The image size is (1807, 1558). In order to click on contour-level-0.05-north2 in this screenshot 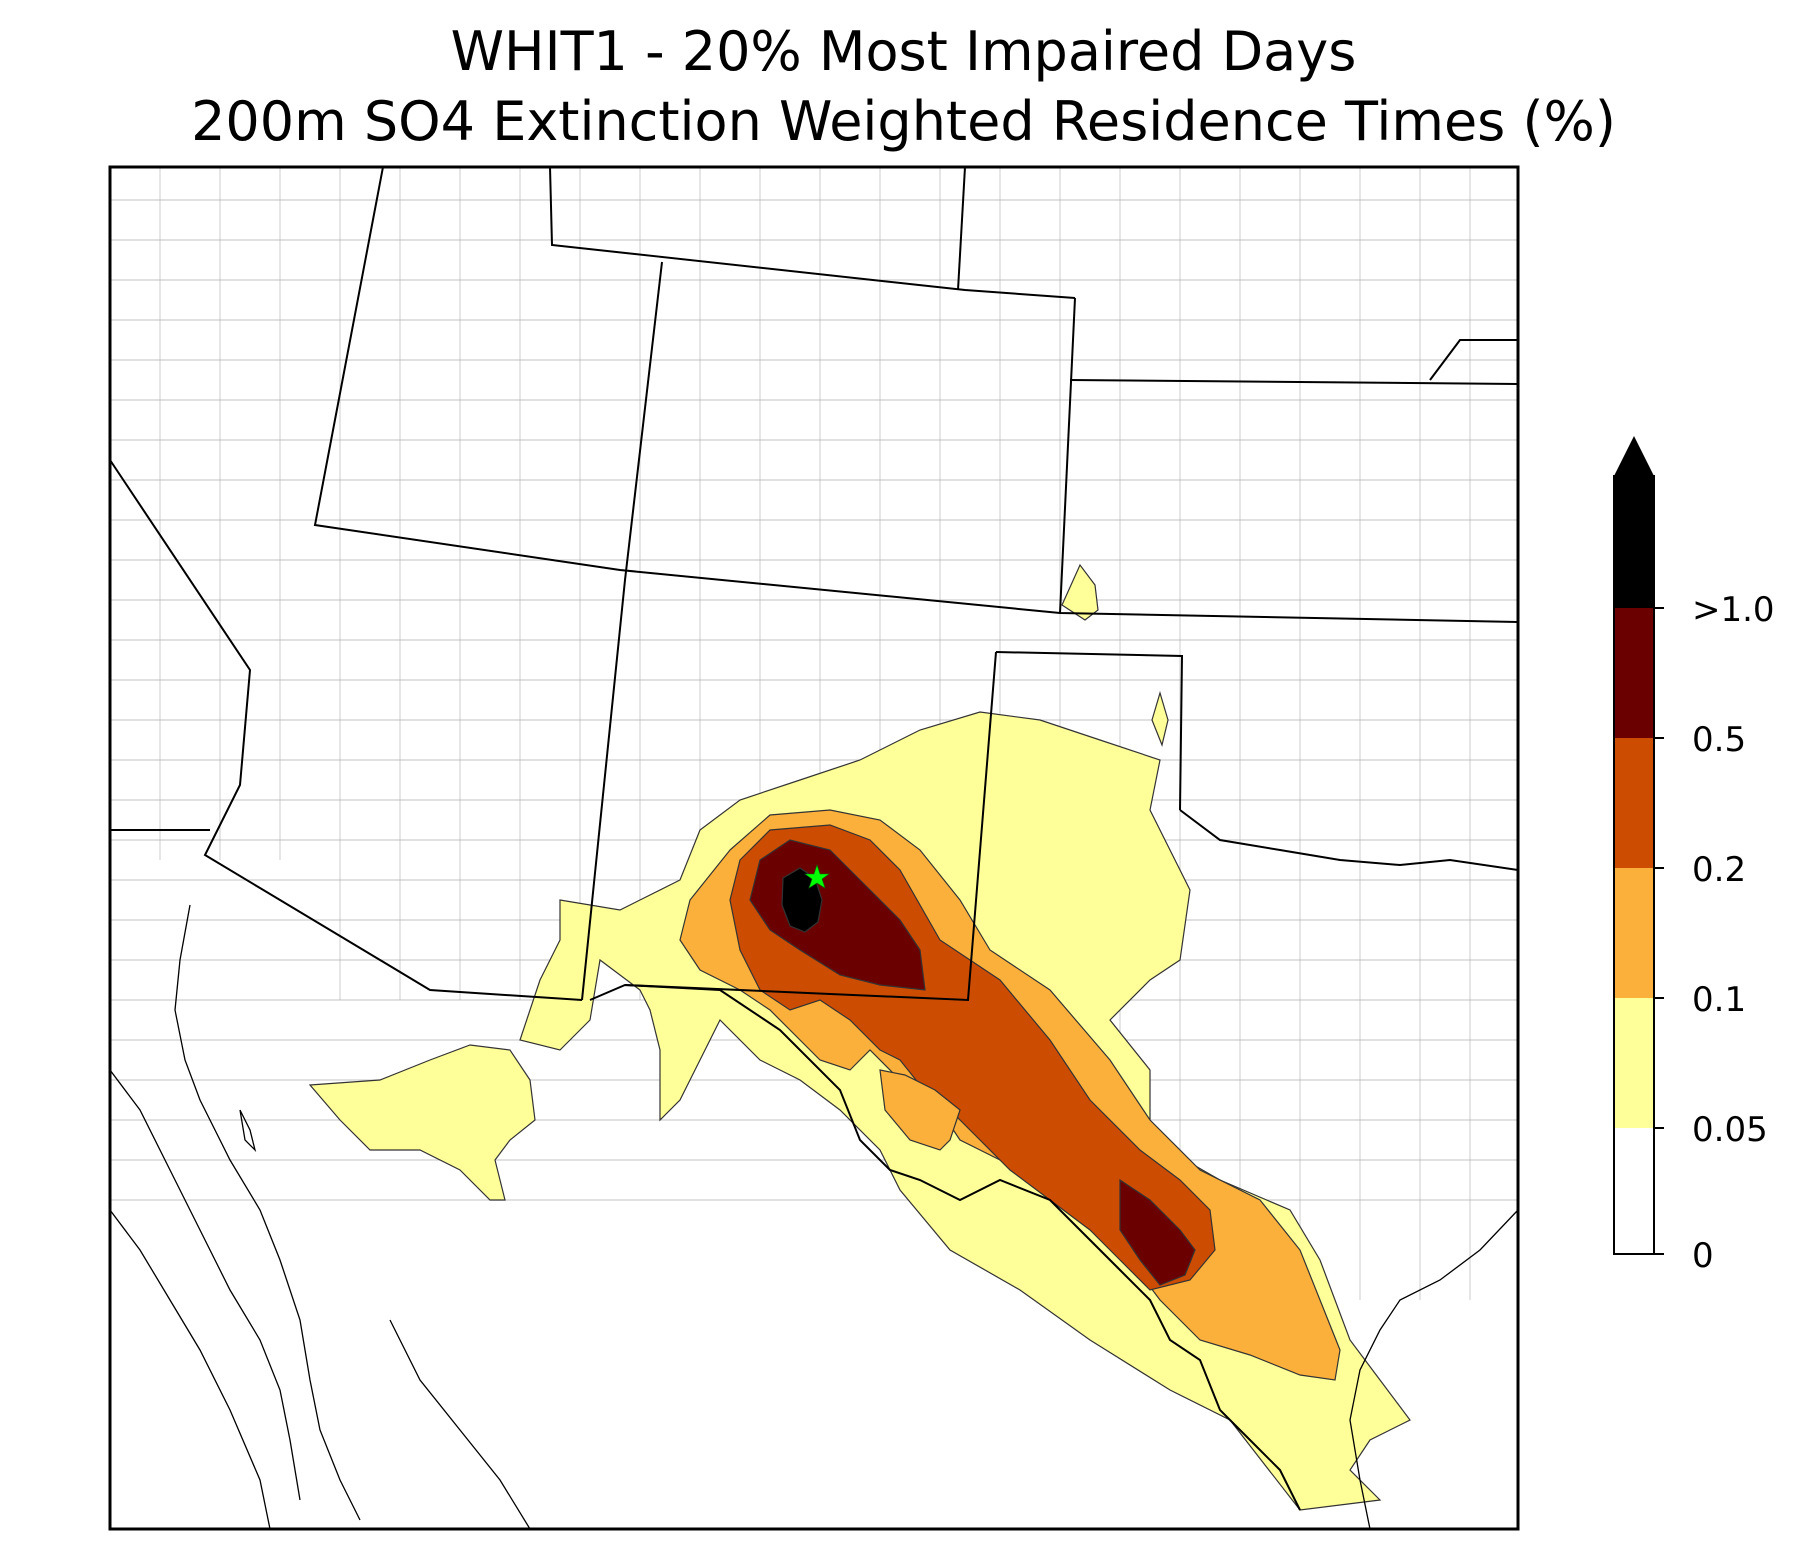, I will do `click(1160, 718)`.